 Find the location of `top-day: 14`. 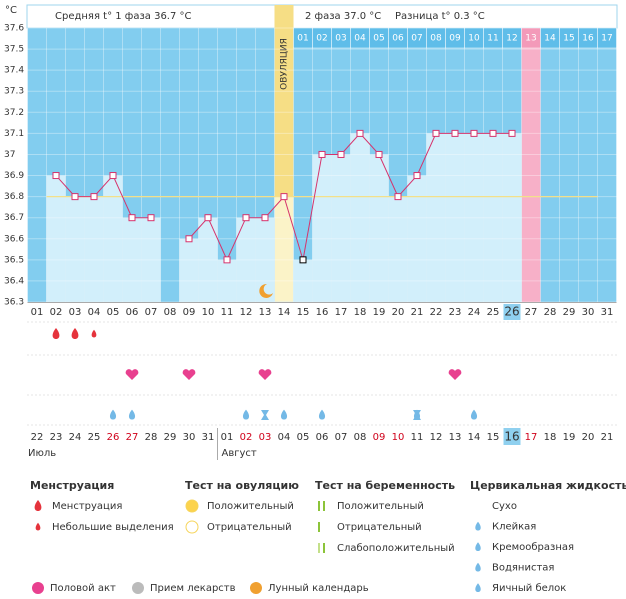

top-day: 14 is located at coordinates (550, 39).